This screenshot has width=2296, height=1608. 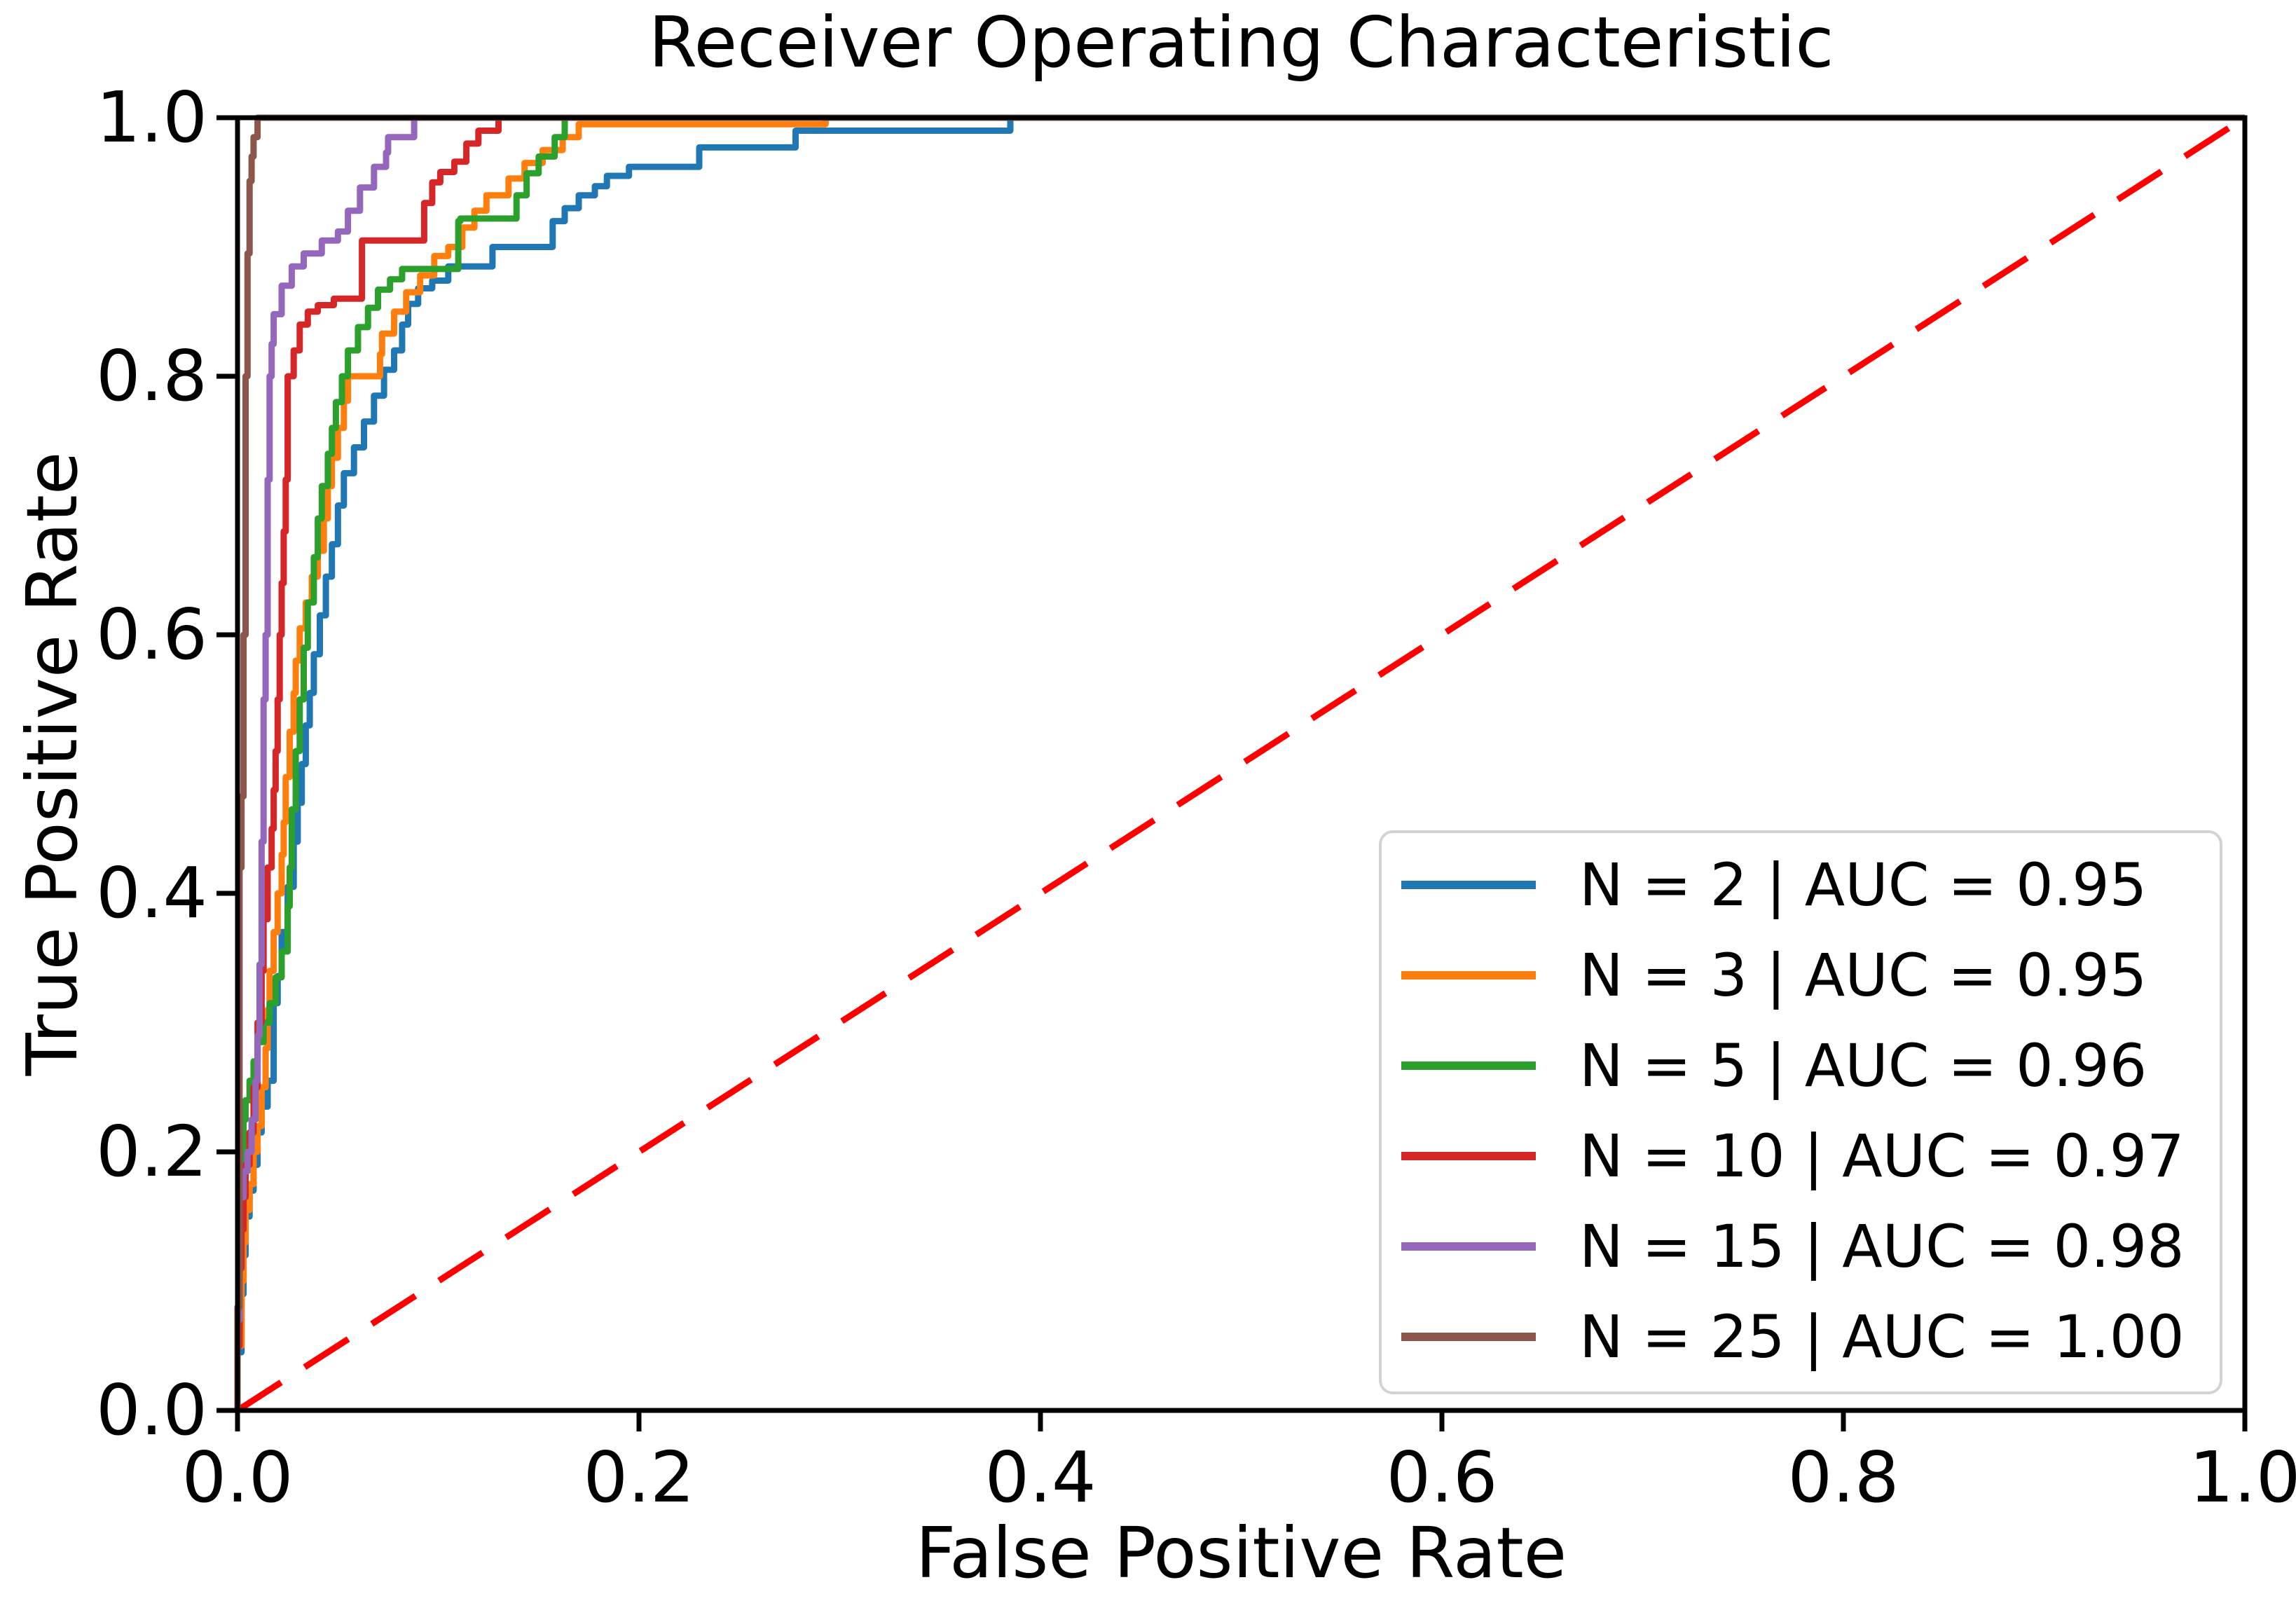 What do you see at coordinates (1863, 885) in the screenshot?
I see `legend-label: N = 2 | AUC = 0.95` at bounding box center [1863, 885].